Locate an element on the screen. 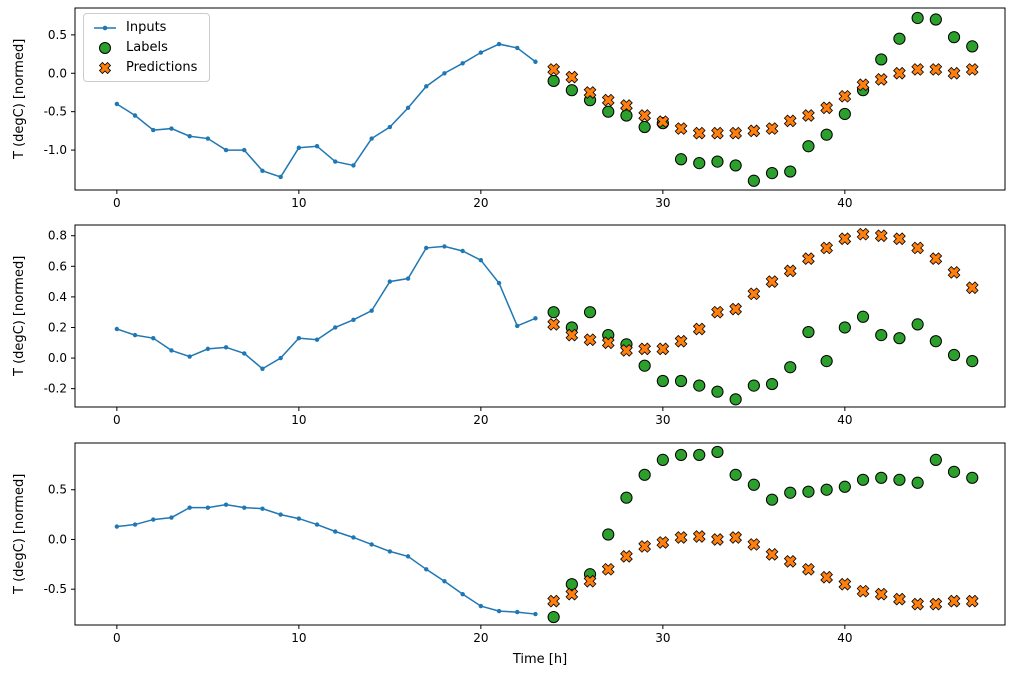  legend-label-labels: Labels is located at coordinates (147, 47).